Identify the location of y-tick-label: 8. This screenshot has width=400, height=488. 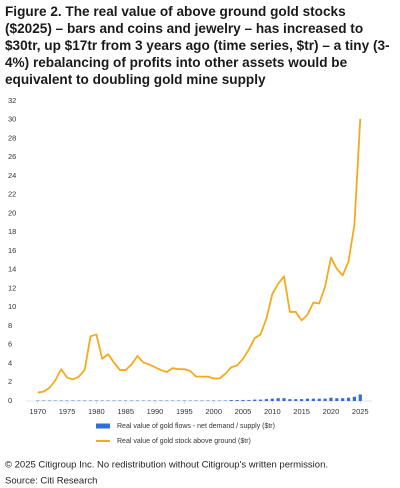
(10, 325).